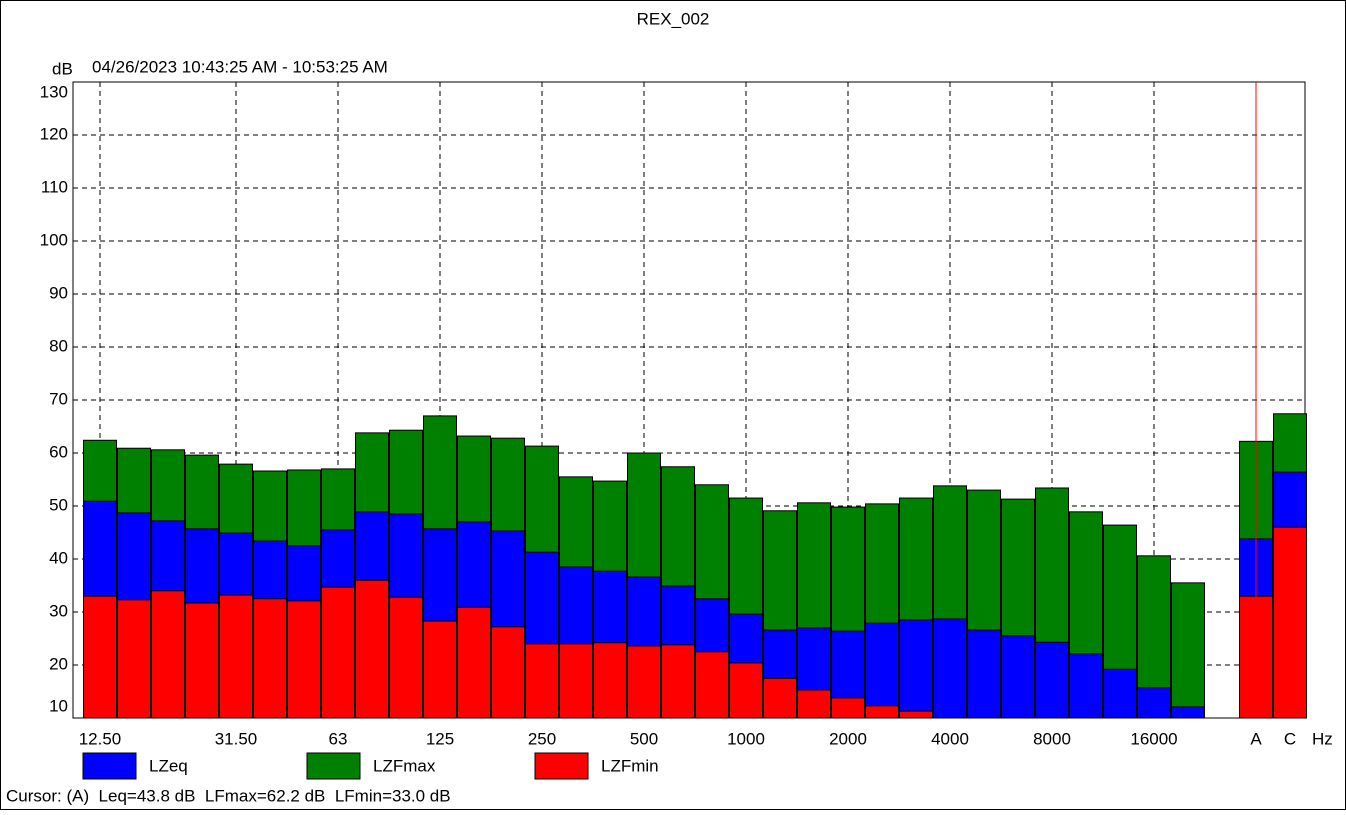 The image size is (1346, 815). I want to click on y-tick-label: 120, so click(54, 133).